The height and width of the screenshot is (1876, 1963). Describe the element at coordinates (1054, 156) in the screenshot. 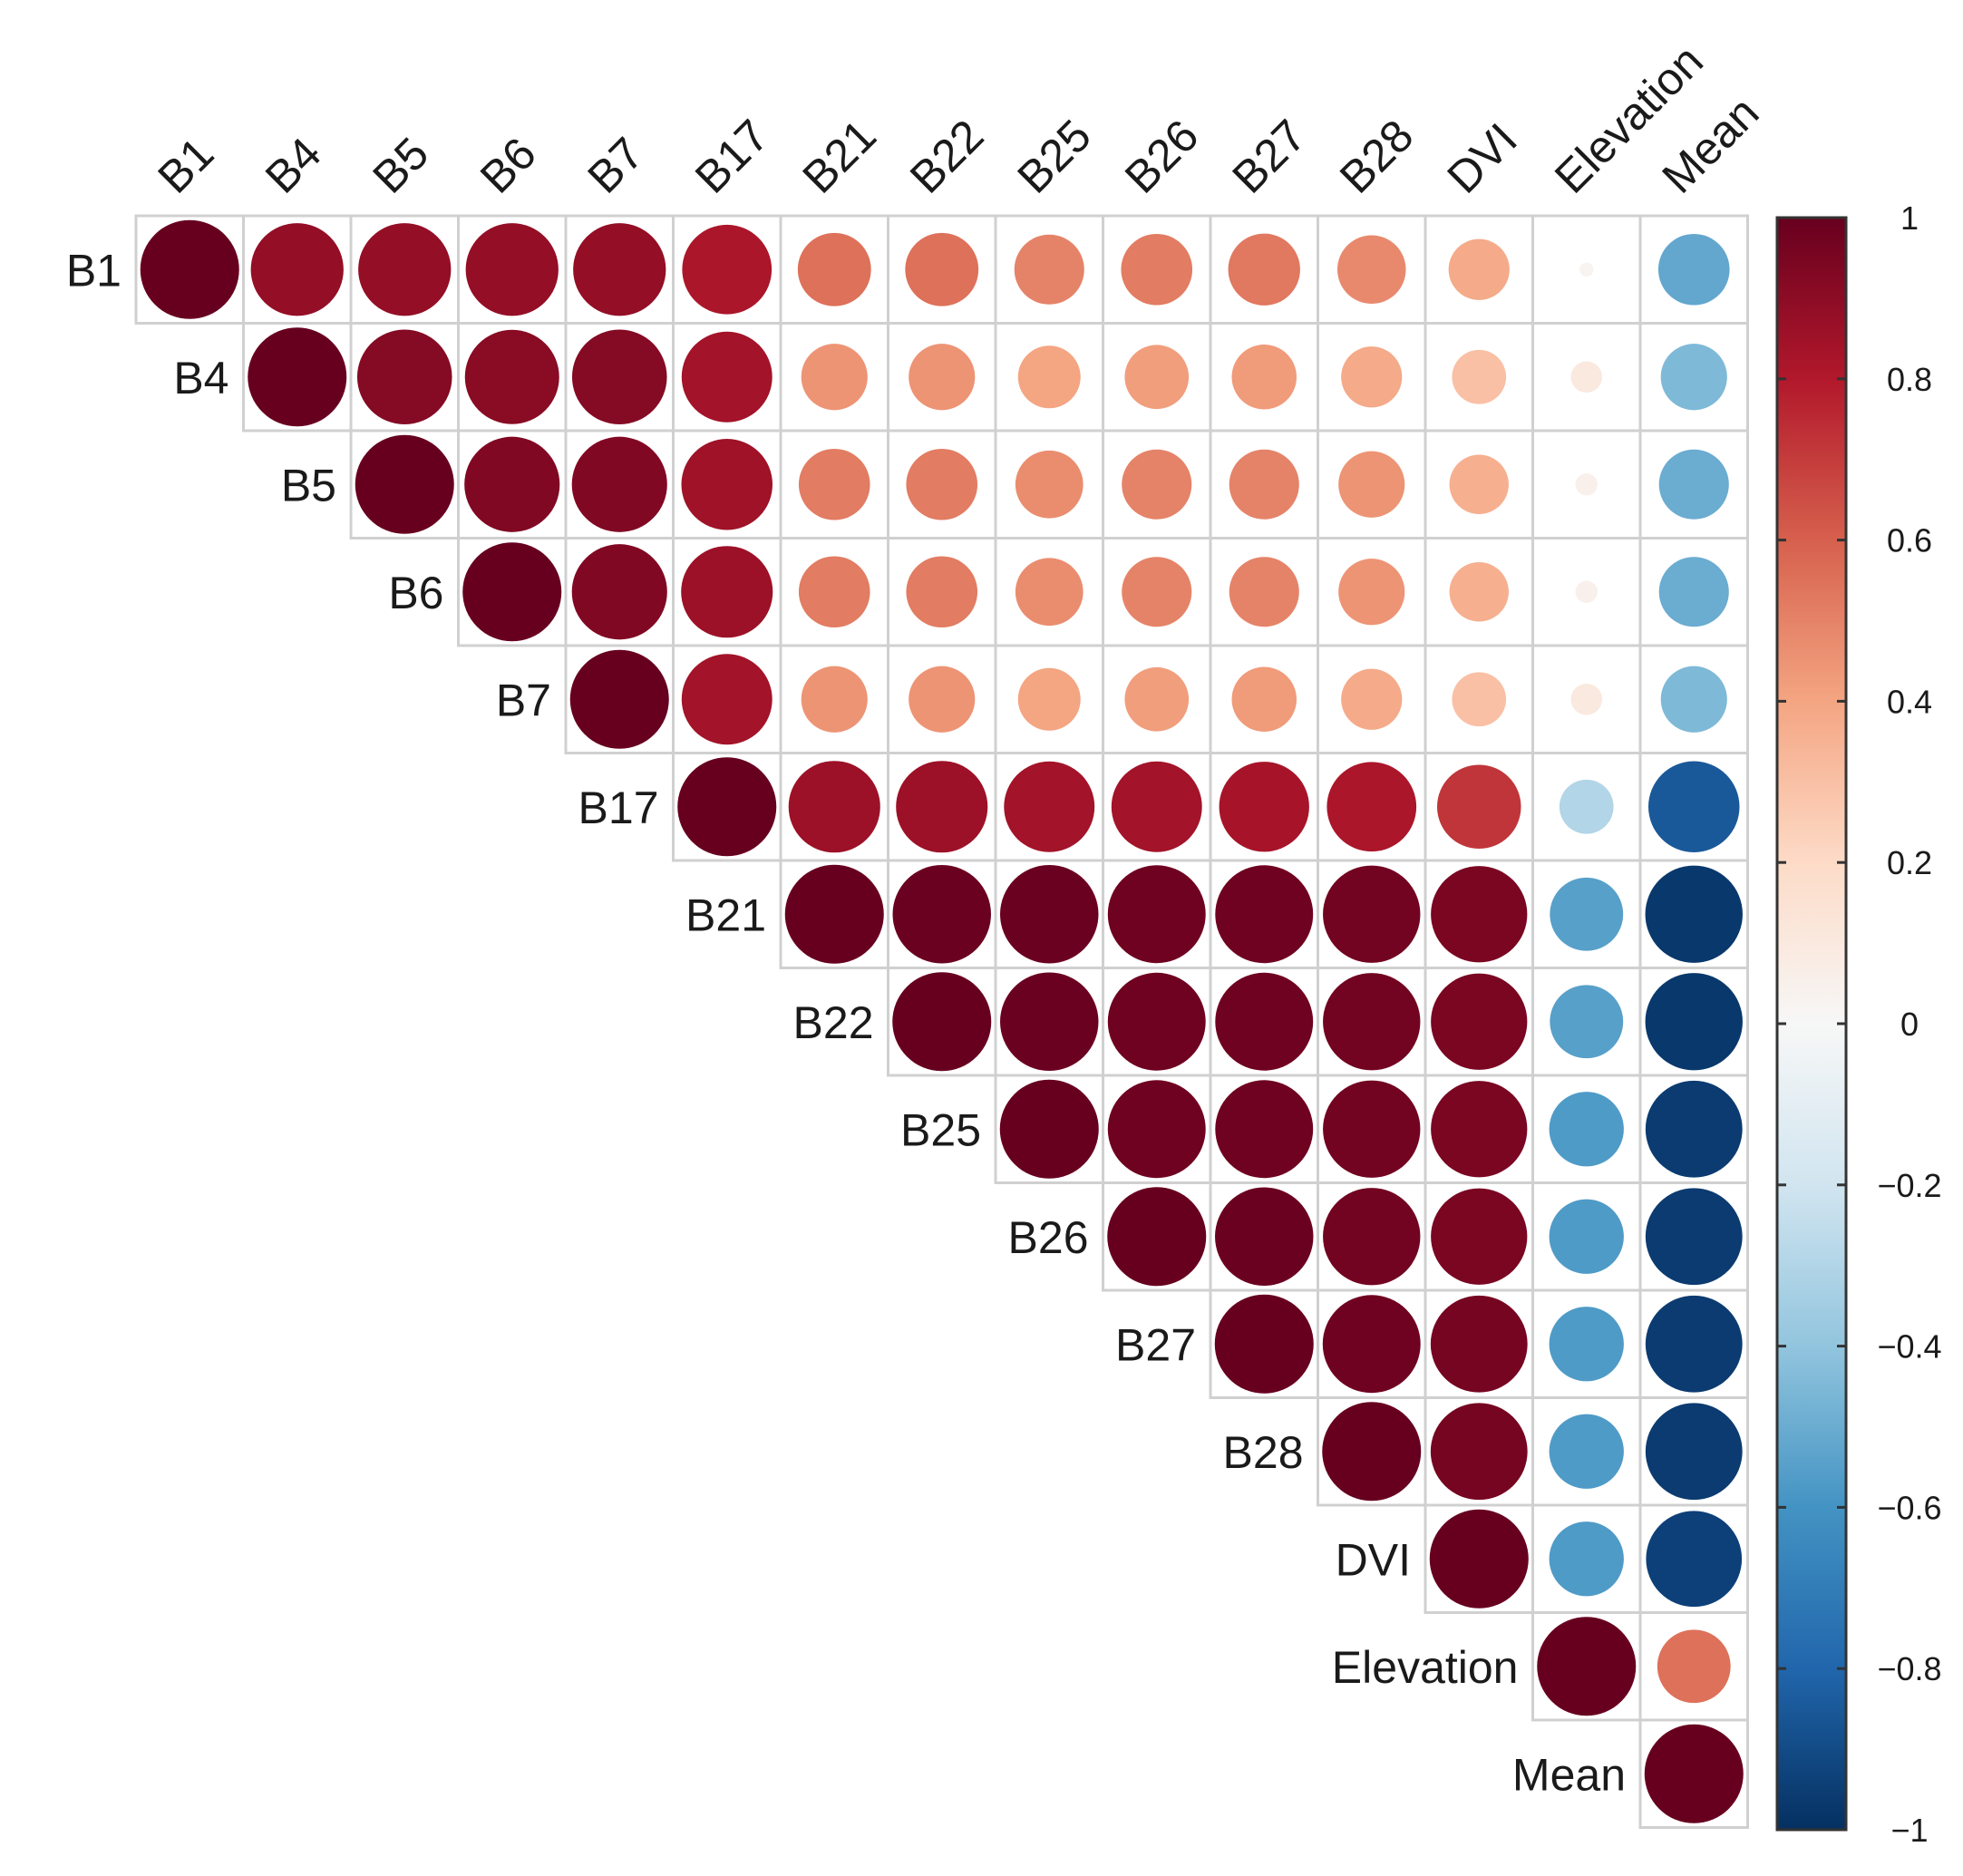

I see `column-label-b25: B25` at that location.